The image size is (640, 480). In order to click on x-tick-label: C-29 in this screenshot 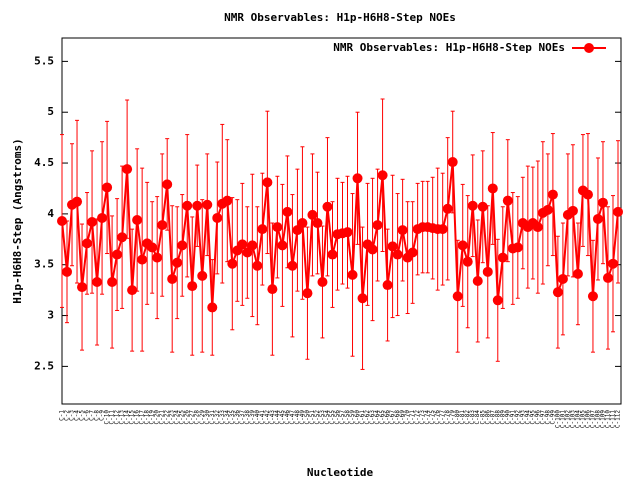, I will do `click(202, 417)`.